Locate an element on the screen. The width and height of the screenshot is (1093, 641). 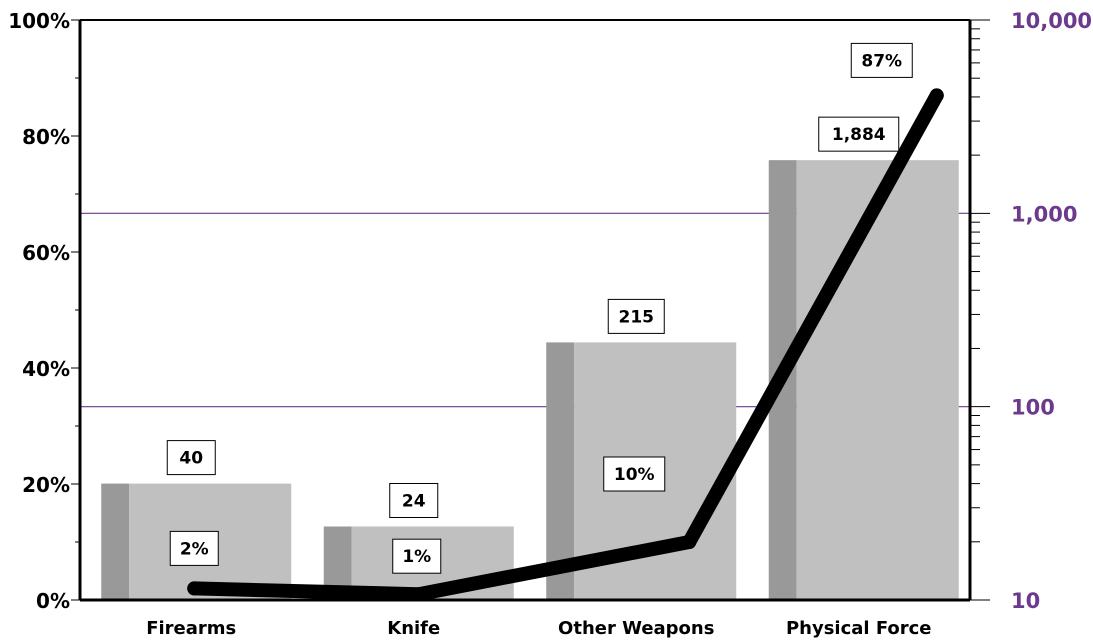
line-value-label: 10% is located at coordinates (634, 475).